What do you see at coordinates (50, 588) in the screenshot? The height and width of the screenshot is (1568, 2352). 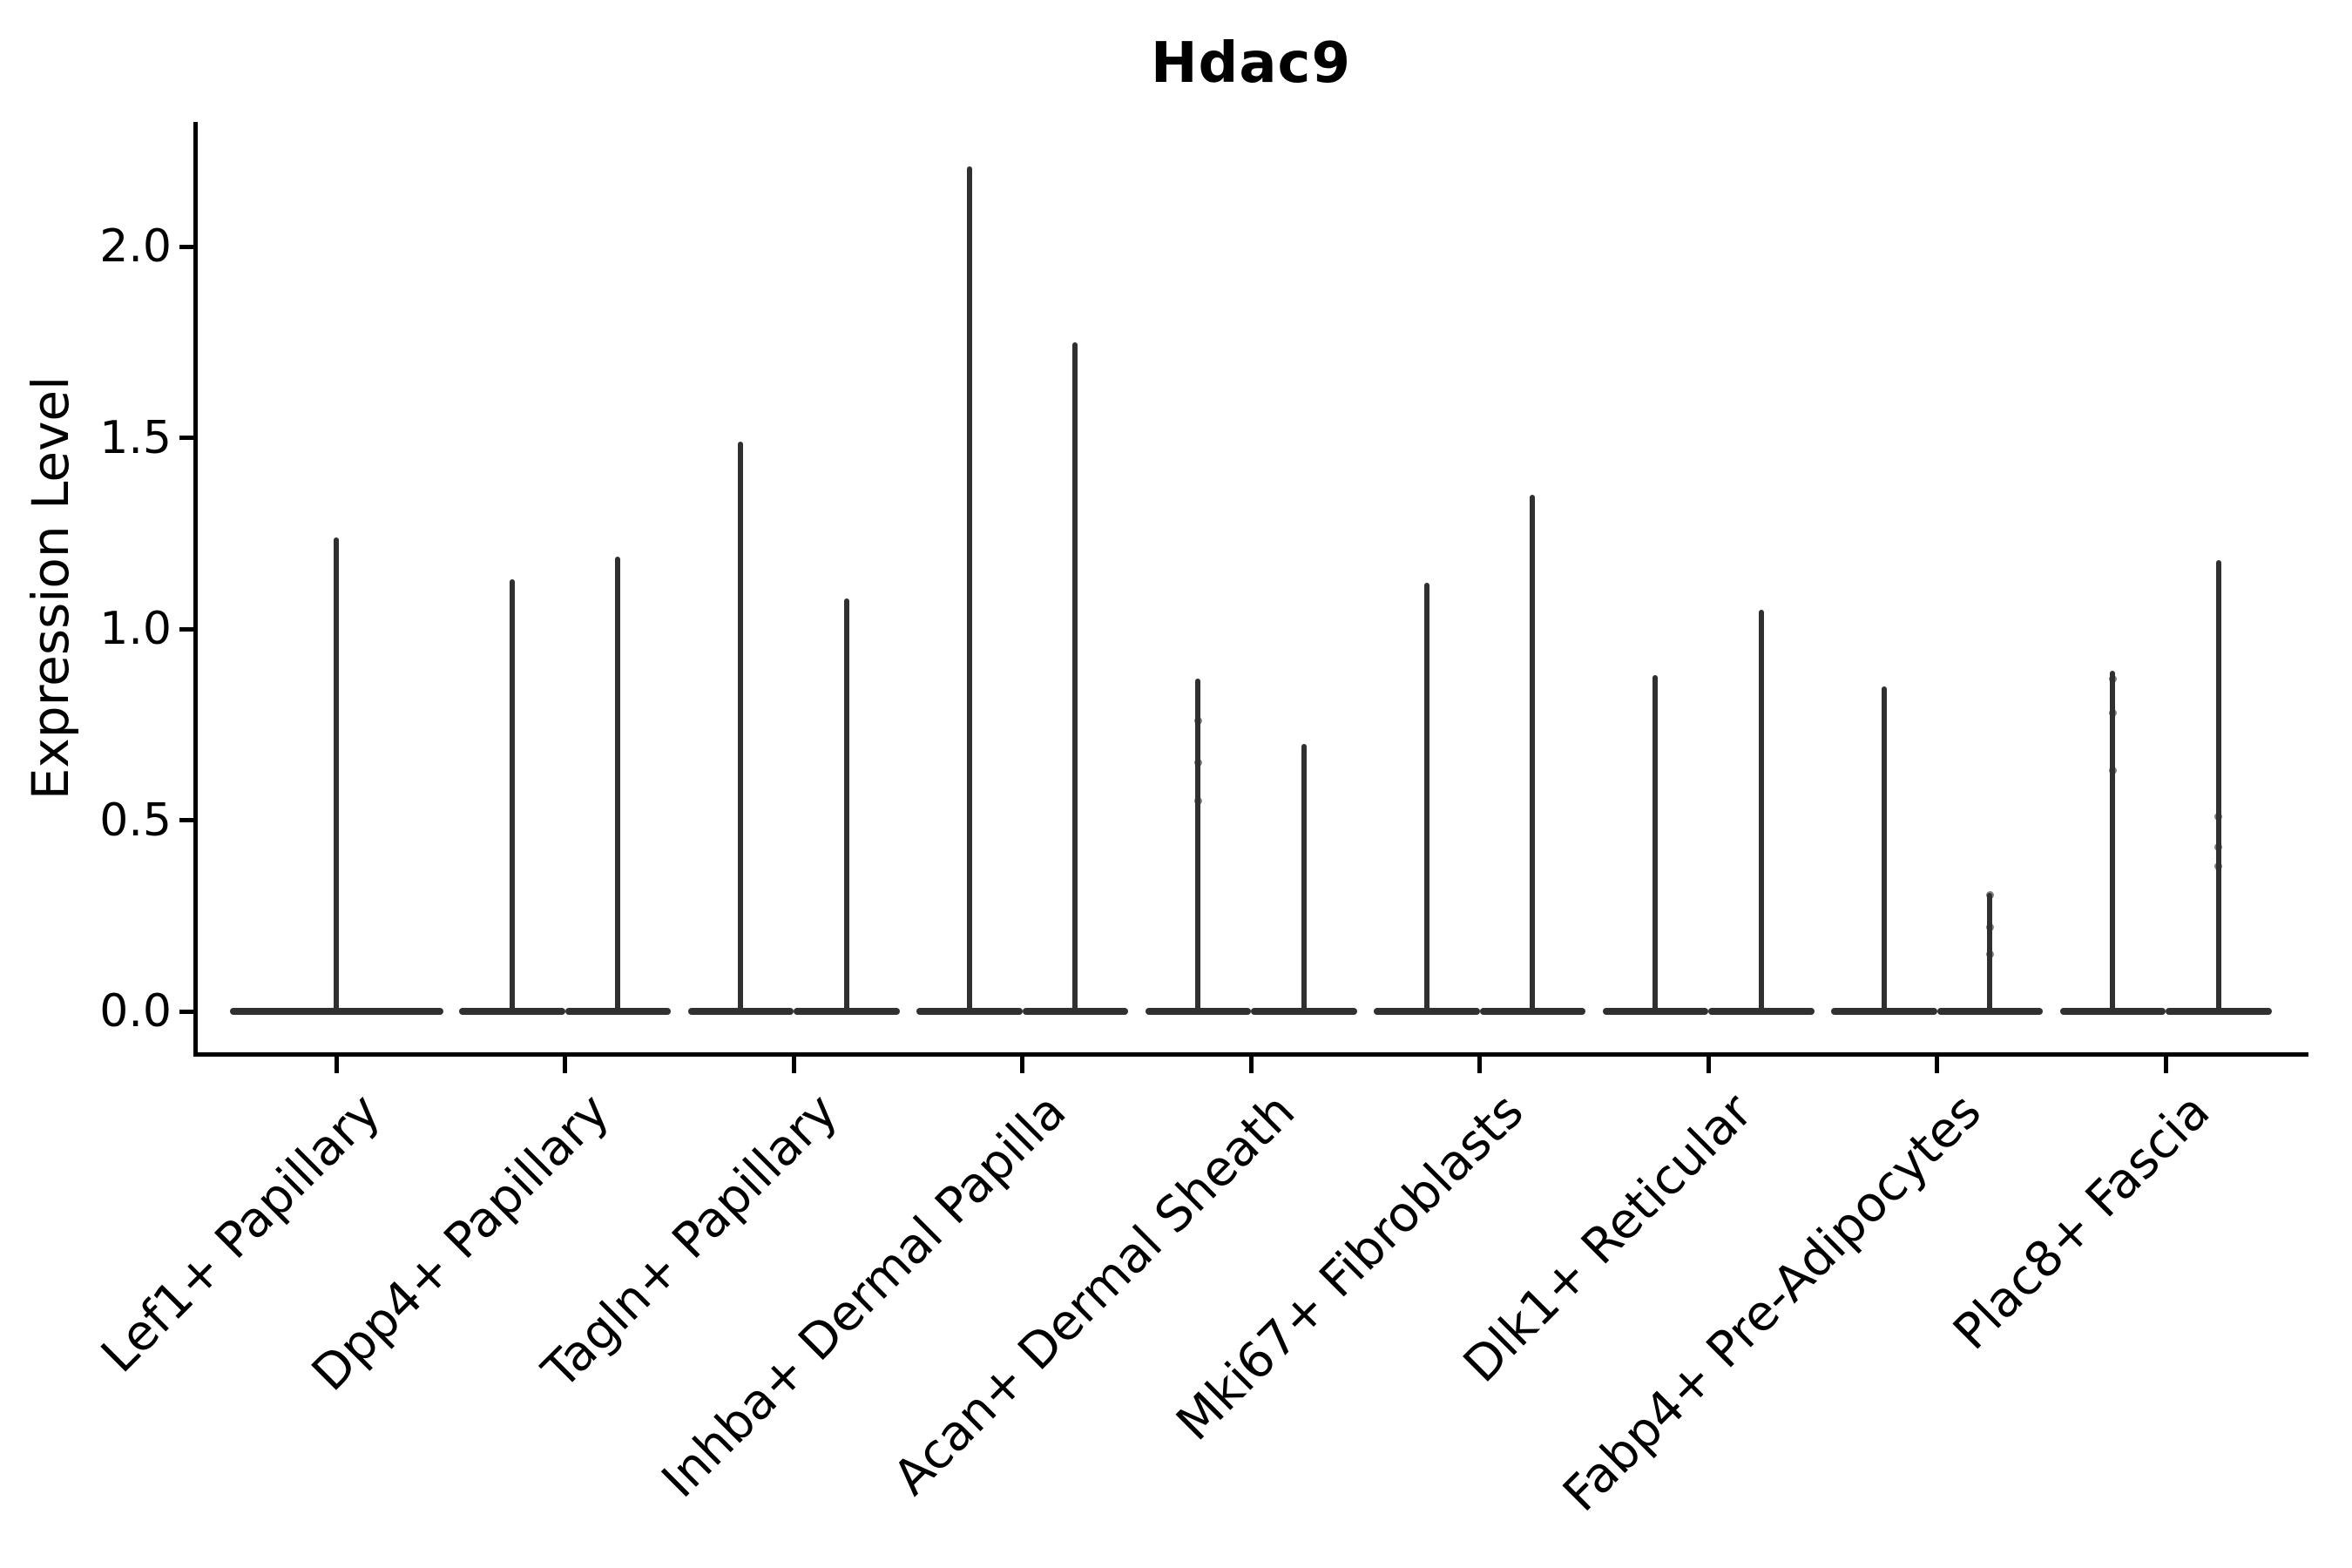 I see `y-axis-label: Expression Level` at bounding box center [50, 588].